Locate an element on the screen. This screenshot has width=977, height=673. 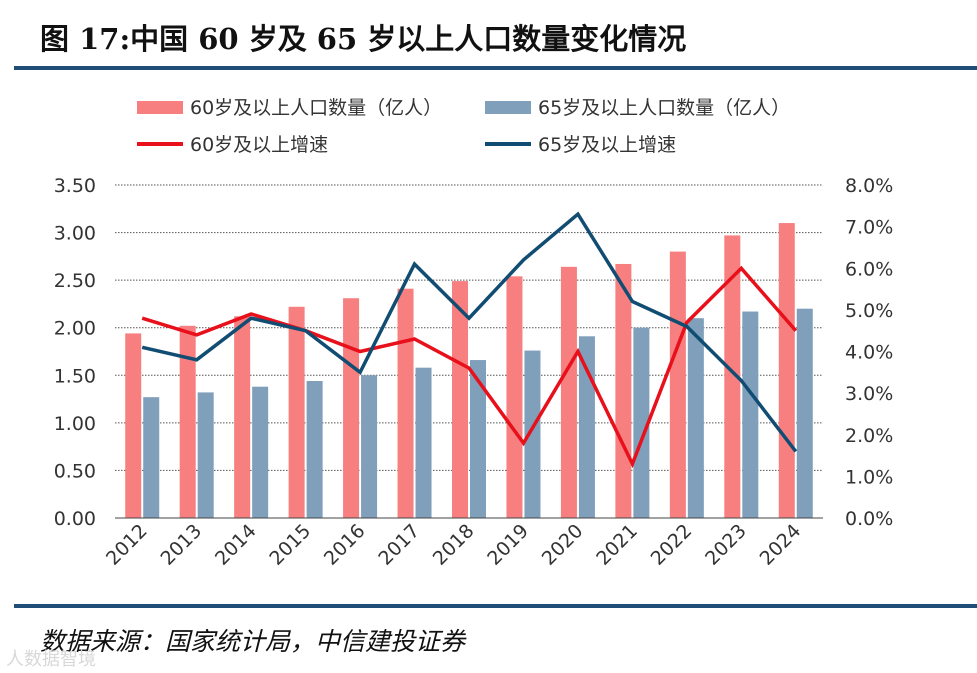
x-tick-label: 2022 is located at coordinates (672, 545).